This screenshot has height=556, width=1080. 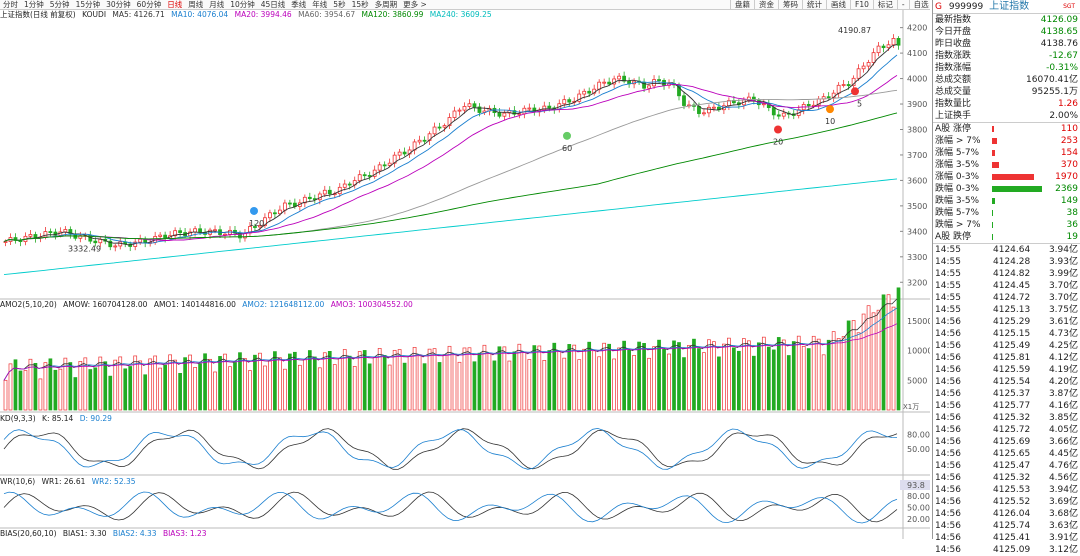 I want to click on tick-volume: 3.94亿, so click(x=1063, y=490).